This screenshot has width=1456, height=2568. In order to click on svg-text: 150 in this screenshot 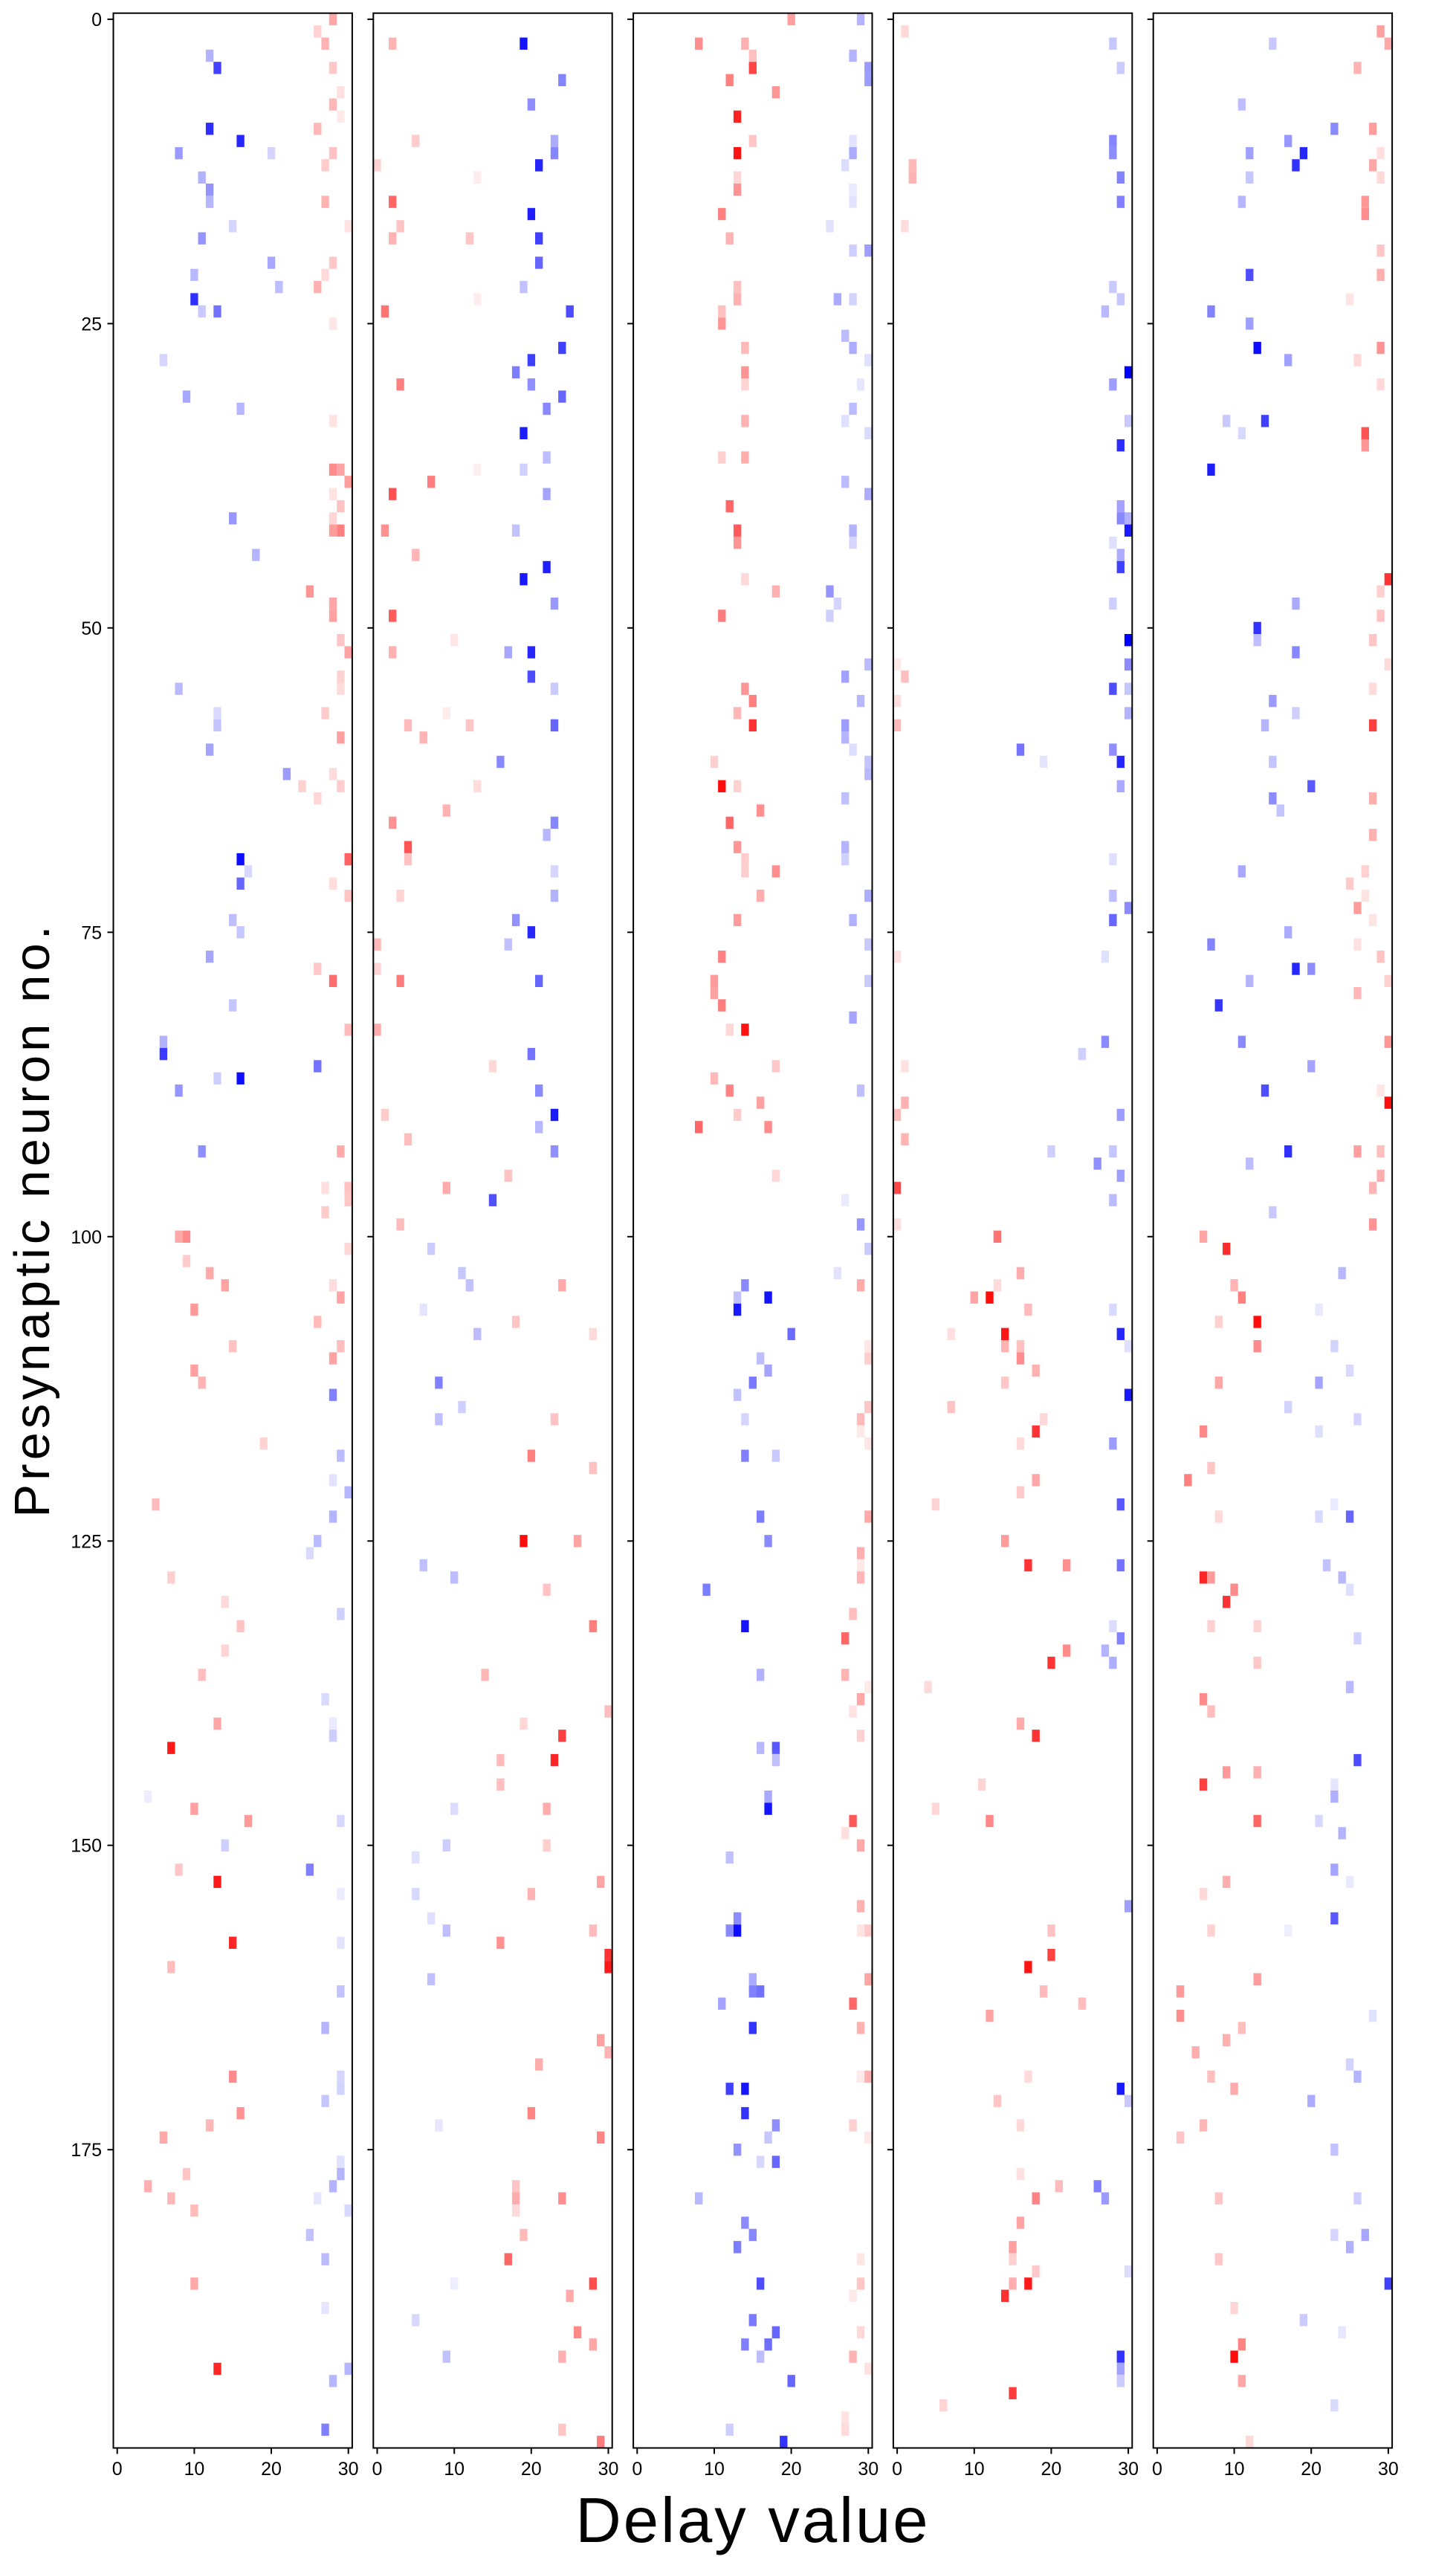, I will do `click(87, 1846)`.